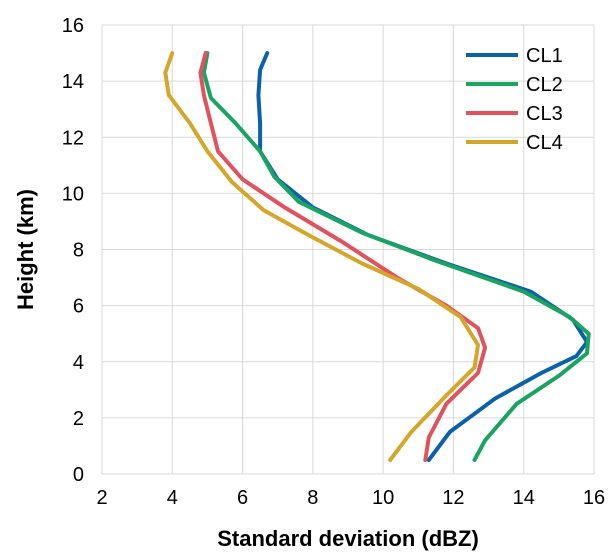 Image resolution: width=613 pixels, height=555 pixels. I want to click on legend: CL1 CL2 CL3 CL4, so click(514, 99).